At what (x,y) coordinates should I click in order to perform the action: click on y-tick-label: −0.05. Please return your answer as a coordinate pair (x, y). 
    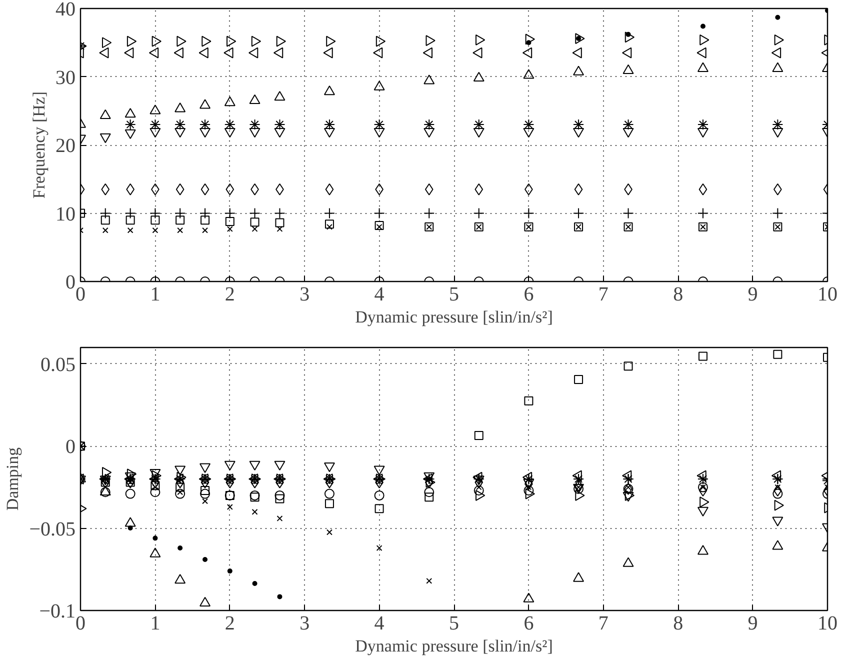
    Looking at the image, I should click on (52, 529).